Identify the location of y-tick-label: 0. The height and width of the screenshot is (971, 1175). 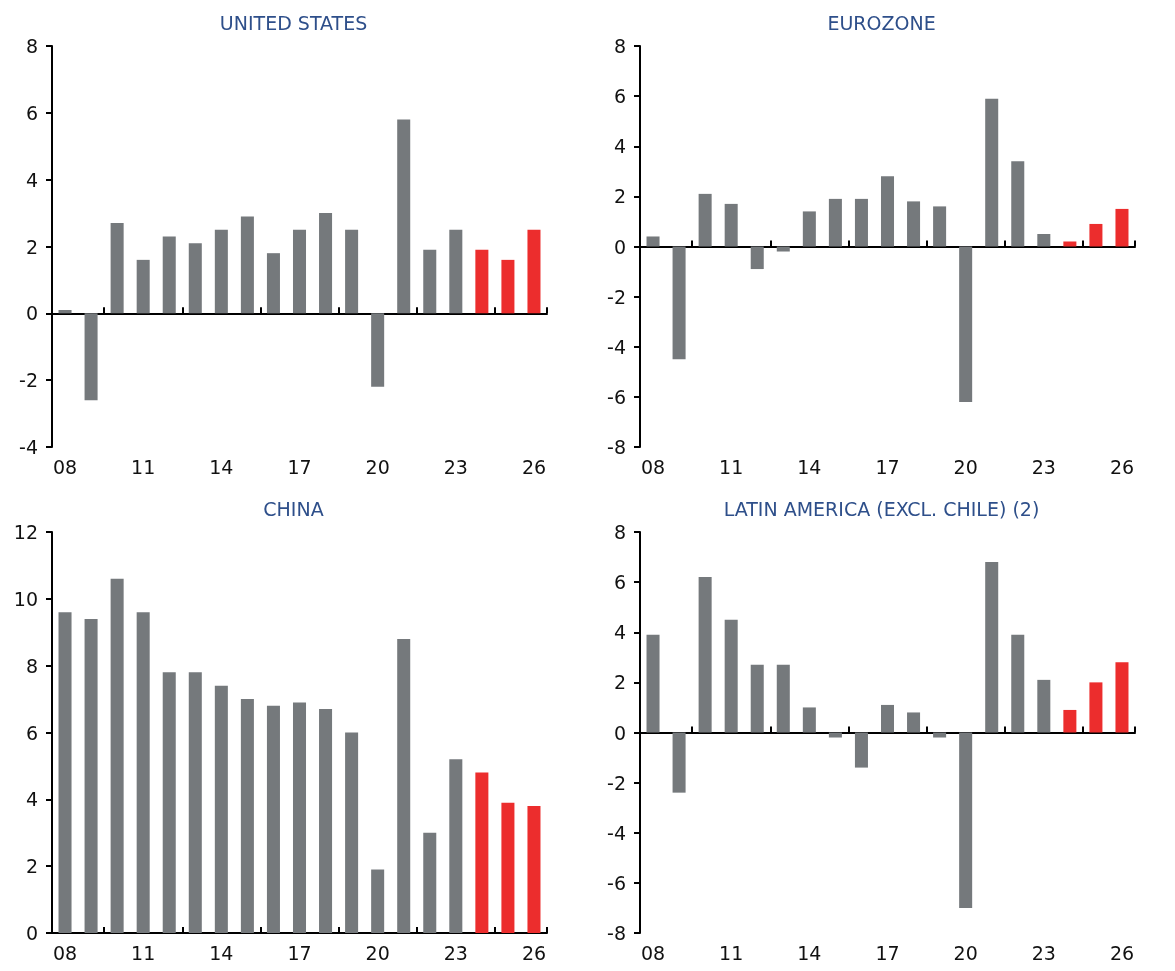
(31, 933).